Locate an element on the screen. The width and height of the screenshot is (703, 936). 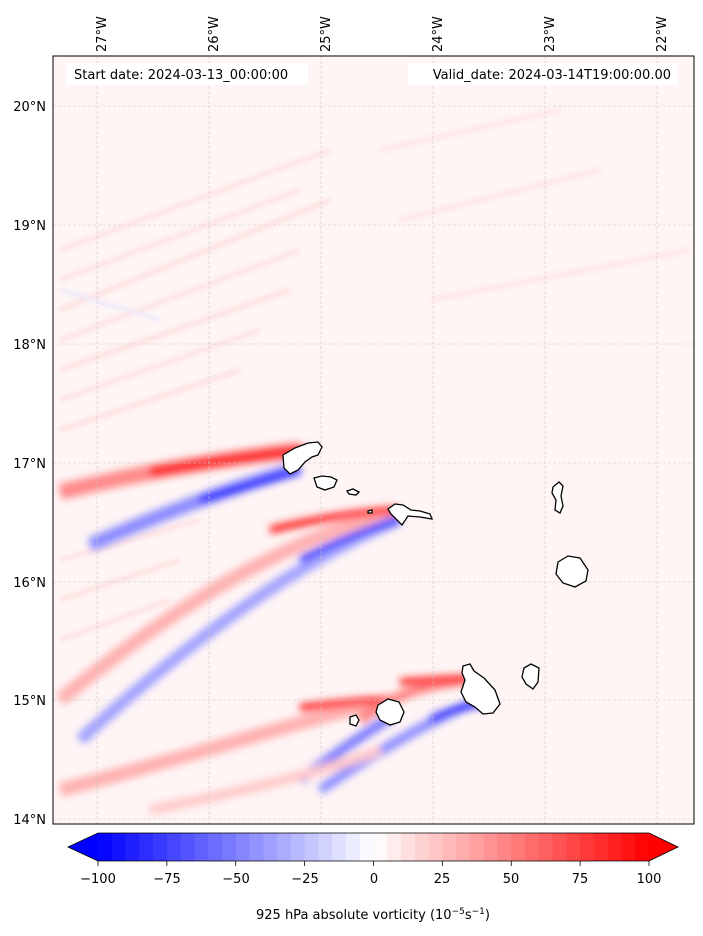
island-sal is located at coordinates (557, 497).